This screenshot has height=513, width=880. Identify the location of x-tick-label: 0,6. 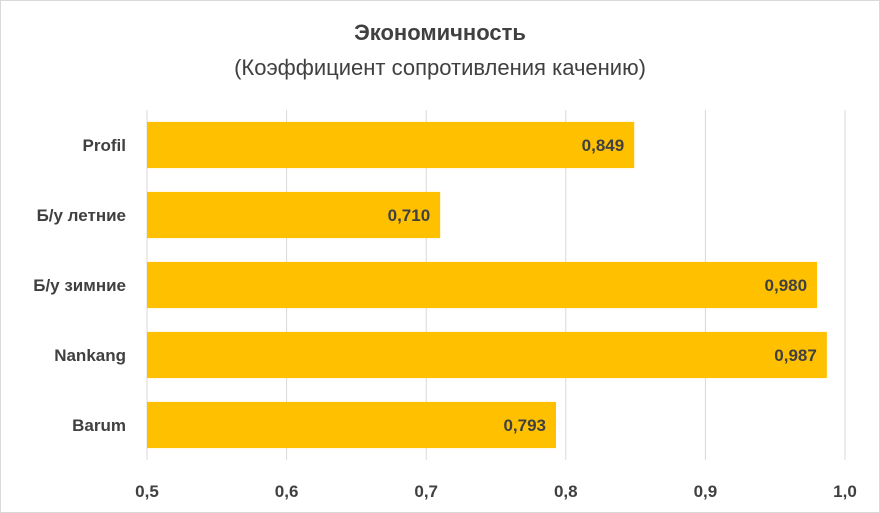
(287, 491).